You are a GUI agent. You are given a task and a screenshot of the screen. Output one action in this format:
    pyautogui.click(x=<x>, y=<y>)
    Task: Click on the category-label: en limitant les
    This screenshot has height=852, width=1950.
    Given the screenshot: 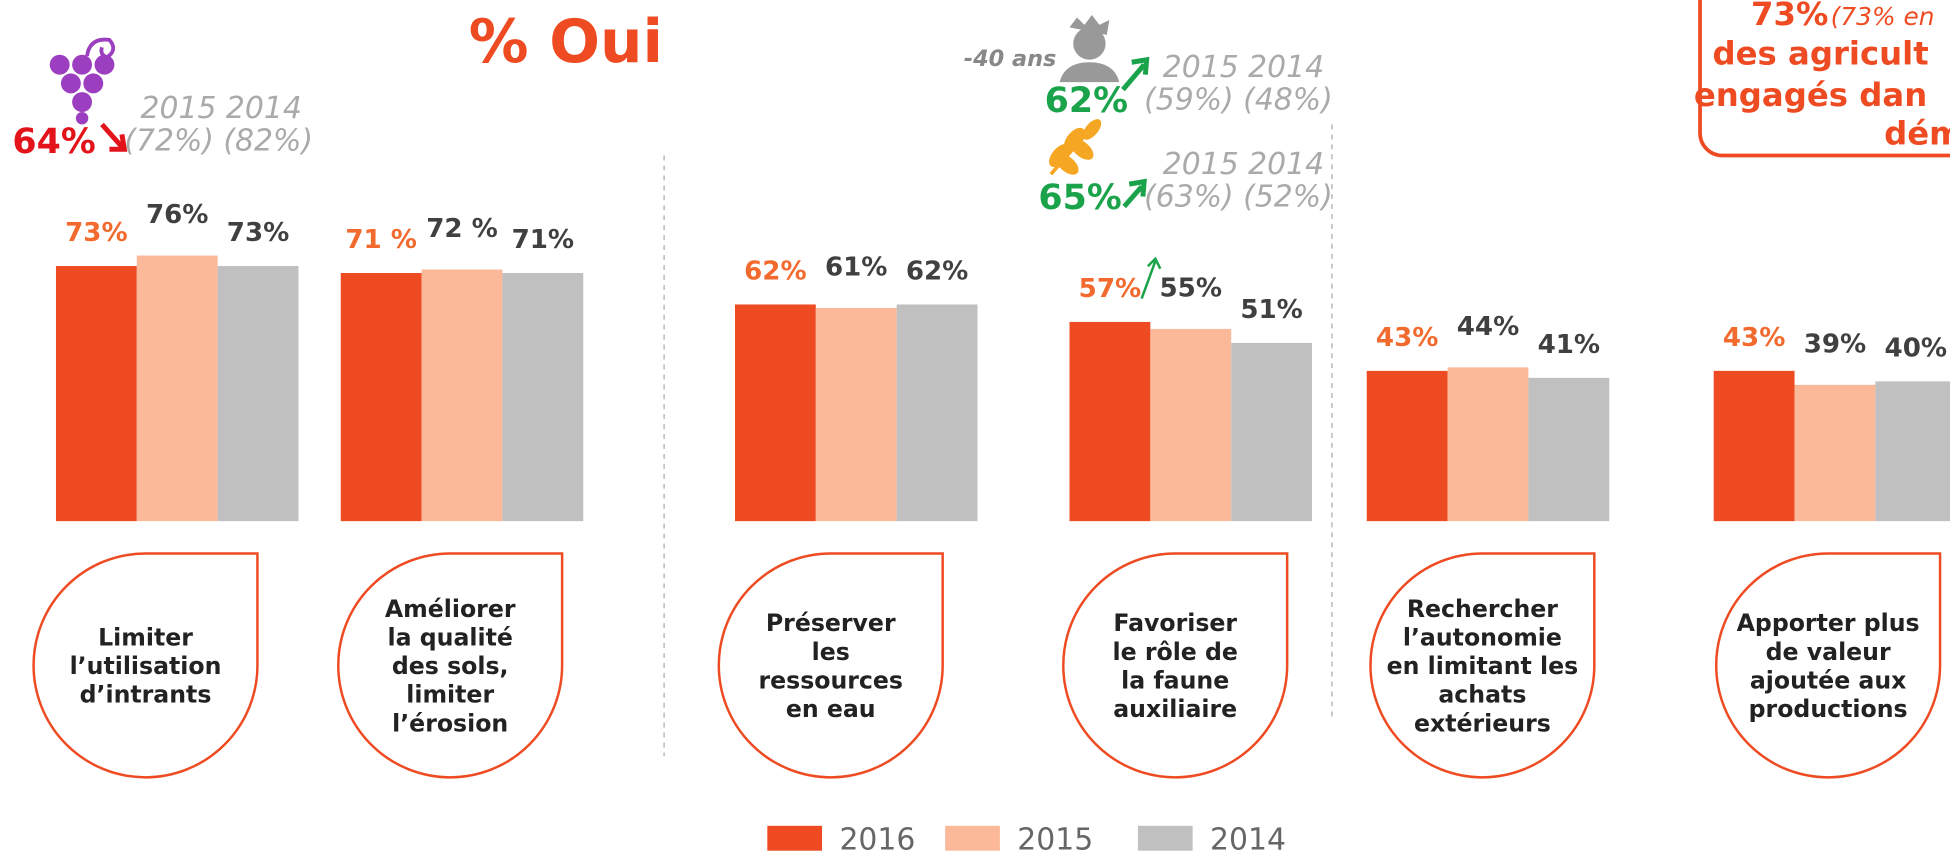 What is the action you would take?
    pyautogui.click(x=1483, y=666)
    